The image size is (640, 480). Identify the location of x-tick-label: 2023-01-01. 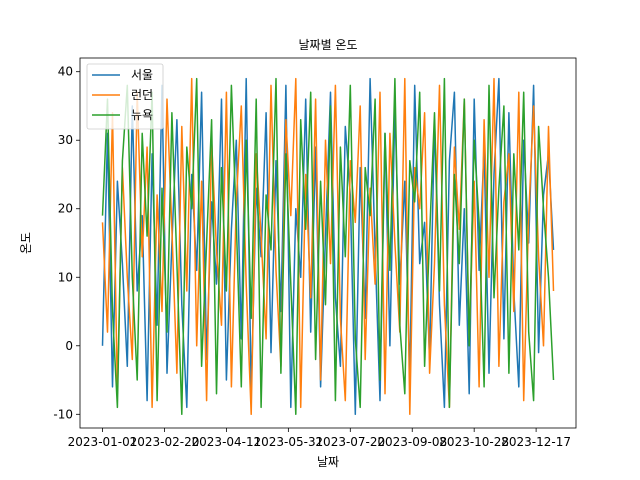
(103, 442).